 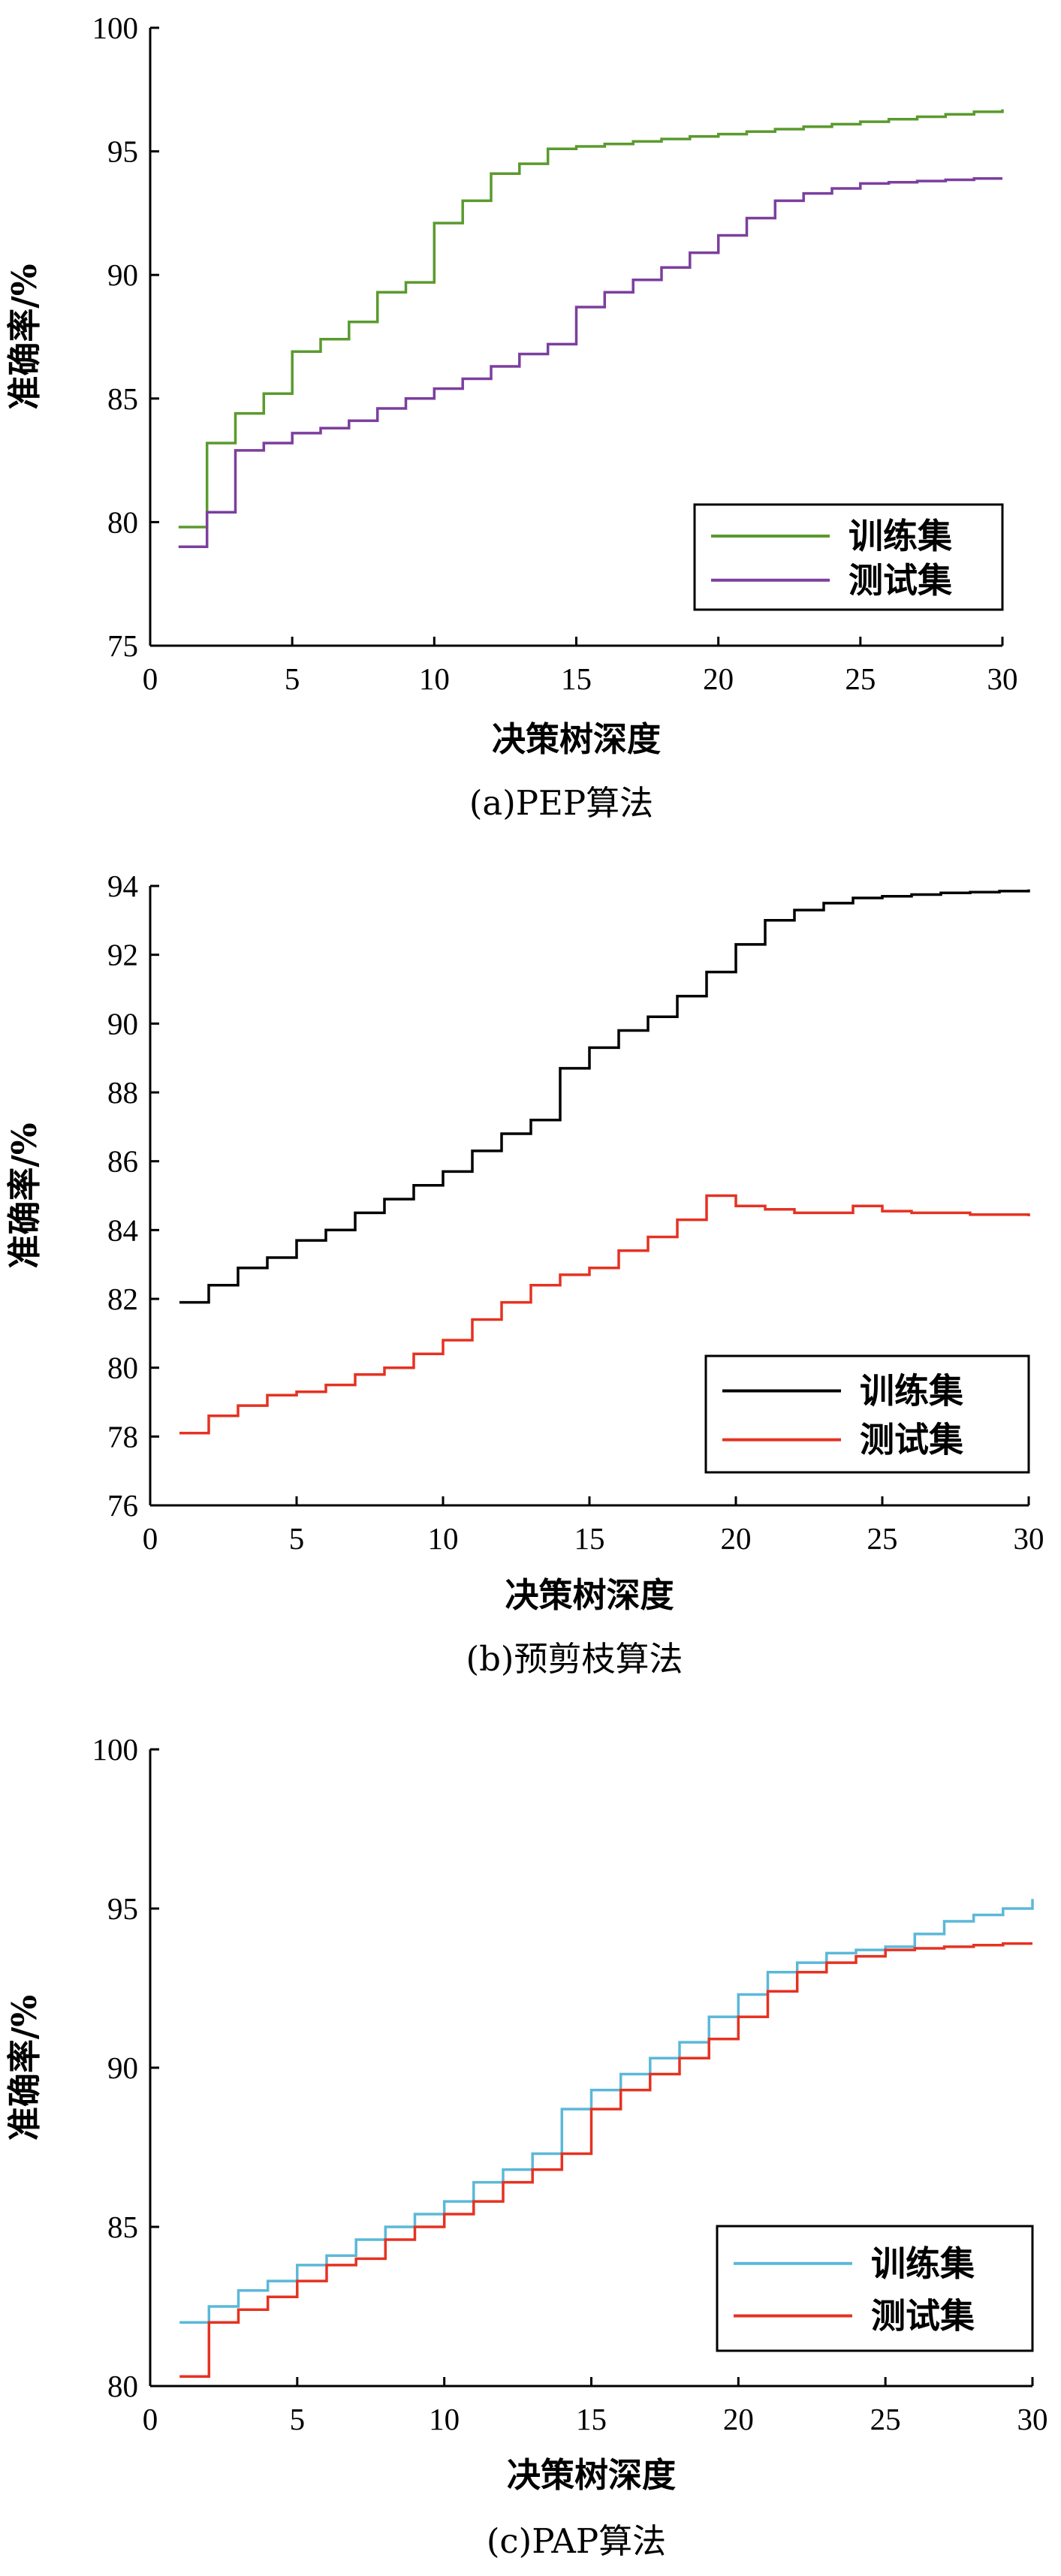 I want to click on y-tick-label: 86, so click(x=122, y=1161).